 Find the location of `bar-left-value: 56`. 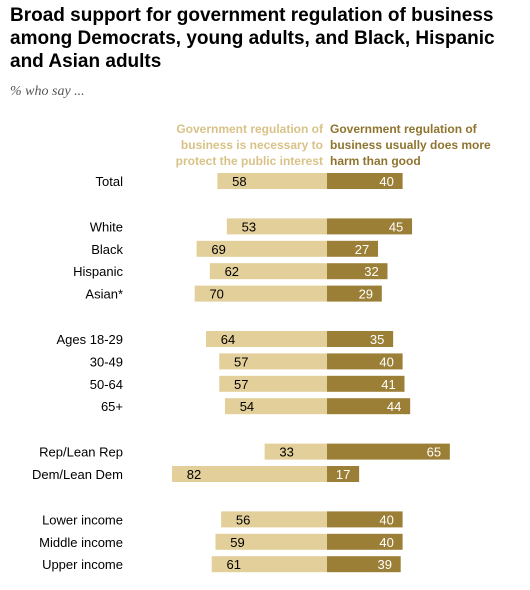

bar-left-value: 56 is located at coordinates (243, 519).